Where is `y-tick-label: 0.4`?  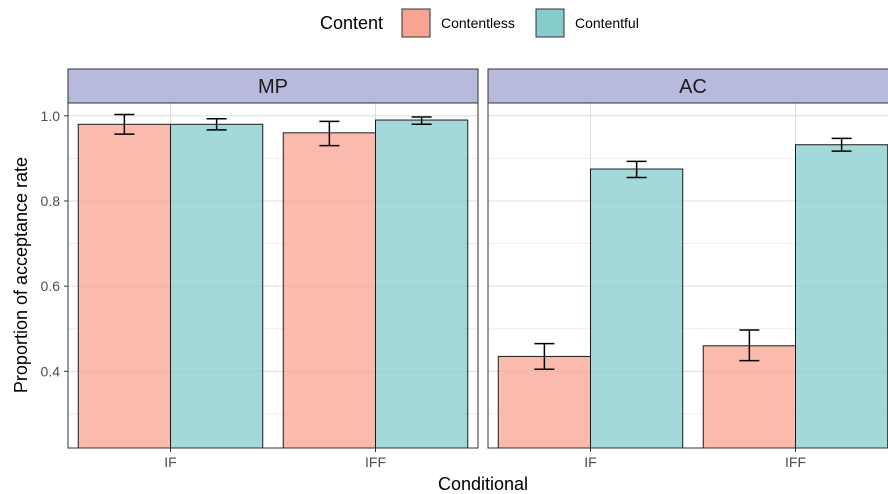 y-tick-label: 0.4 is located at coordinates (51, 371).